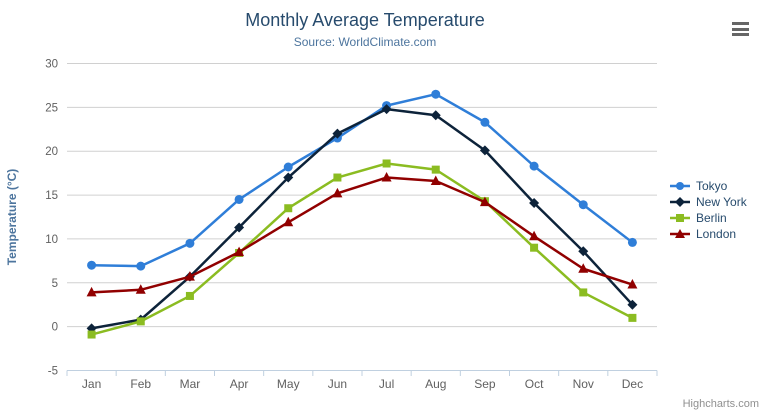 The height and width of the screenshot is (416, 769). Describe the element at coordinates (337, 384) in the screenshot. I see `x-axis-label: Jun` at that location.